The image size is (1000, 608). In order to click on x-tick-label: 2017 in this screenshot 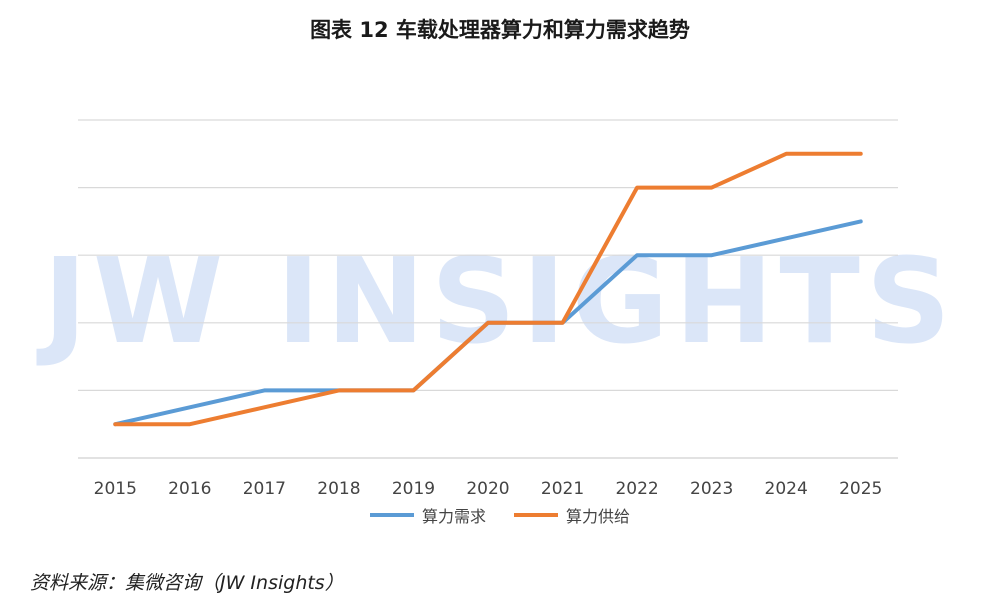, I will do `click(264, 489)`.